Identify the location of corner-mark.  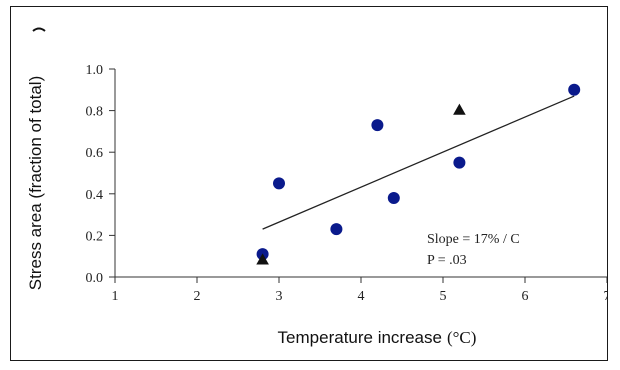
(39, 29).